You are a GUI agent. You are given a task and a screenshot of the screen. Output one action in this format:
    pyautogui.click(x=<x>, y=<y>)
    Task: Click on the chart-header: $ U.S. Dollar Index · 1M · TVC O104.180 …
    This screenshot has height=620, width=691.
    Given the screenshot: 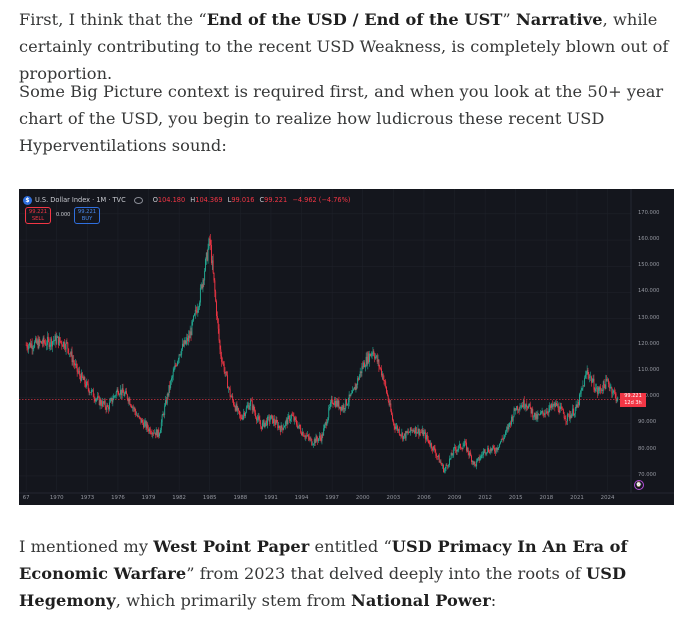 What is the action you would take?
    pyautogui.click(x=188, y=200)
    